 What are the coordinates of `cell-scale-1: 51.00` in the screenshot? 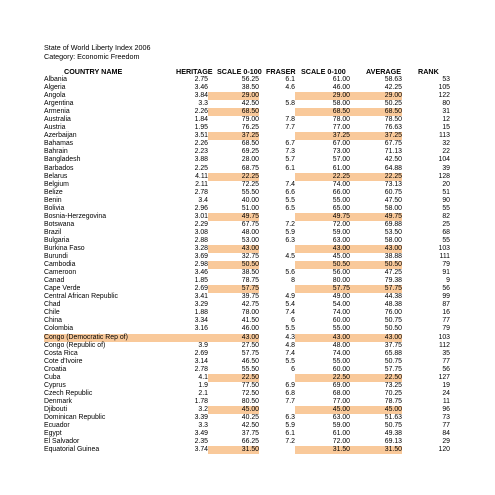 It's located at (250, 208).